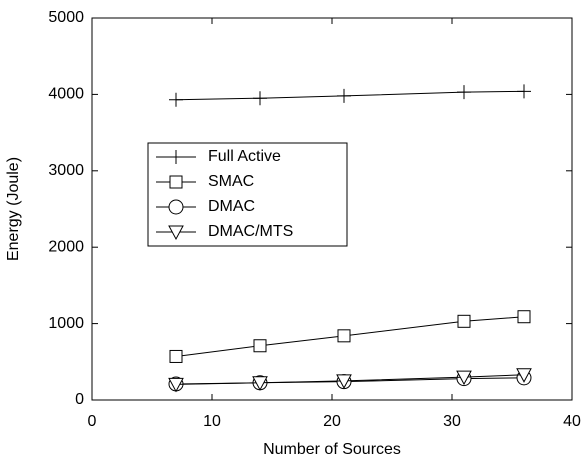  Describe the element at coordinates (332, 421) in the screenshot. I see `x-tick-label: 20` at that location.